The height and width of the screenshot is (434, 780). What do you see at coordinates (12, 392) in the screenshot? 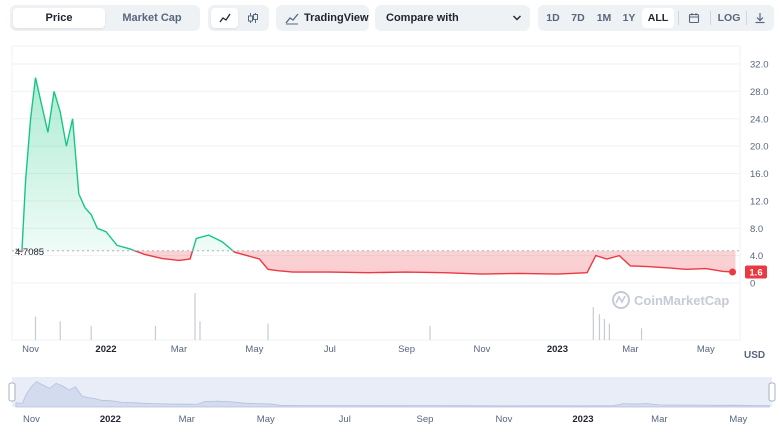
I see `navigator-handle-left` at bounding box center [12, 392].